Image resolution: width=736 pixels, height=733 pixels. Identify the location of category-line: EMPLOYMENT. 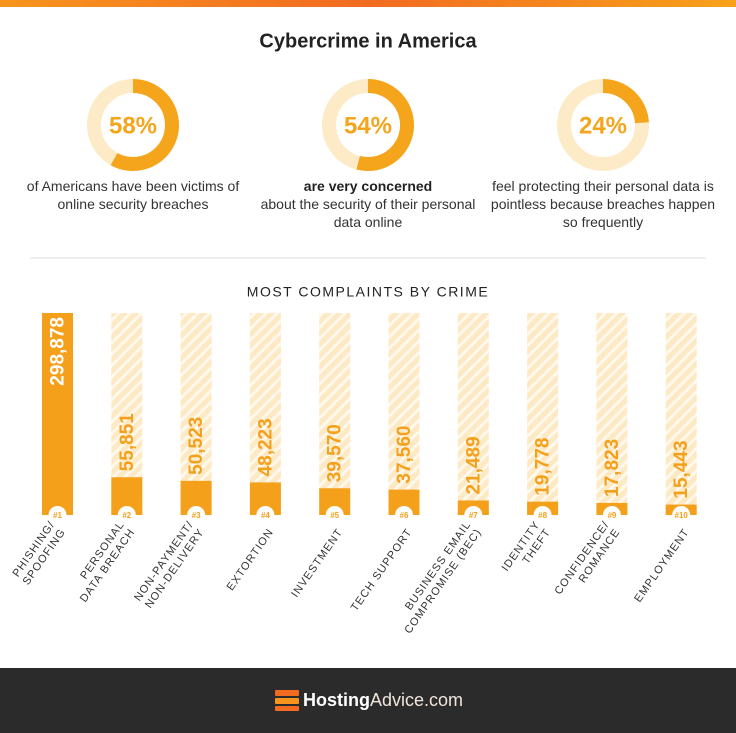
(662, 566).